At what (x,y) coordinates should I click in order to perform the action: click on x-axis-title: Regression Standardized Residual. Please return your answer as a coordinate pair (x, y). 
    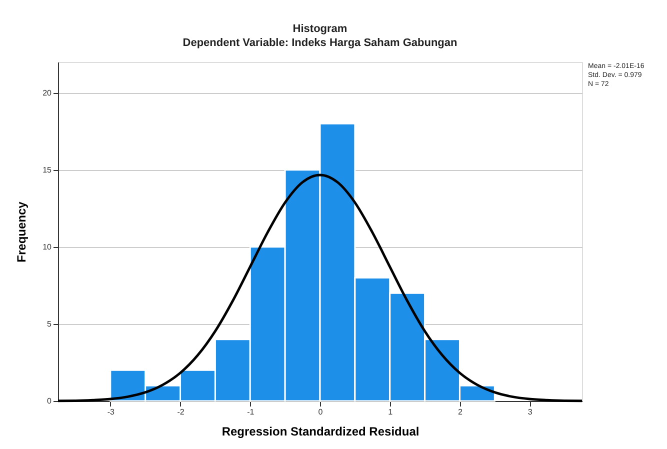
    Looking at the image, I should click on (321, 431).